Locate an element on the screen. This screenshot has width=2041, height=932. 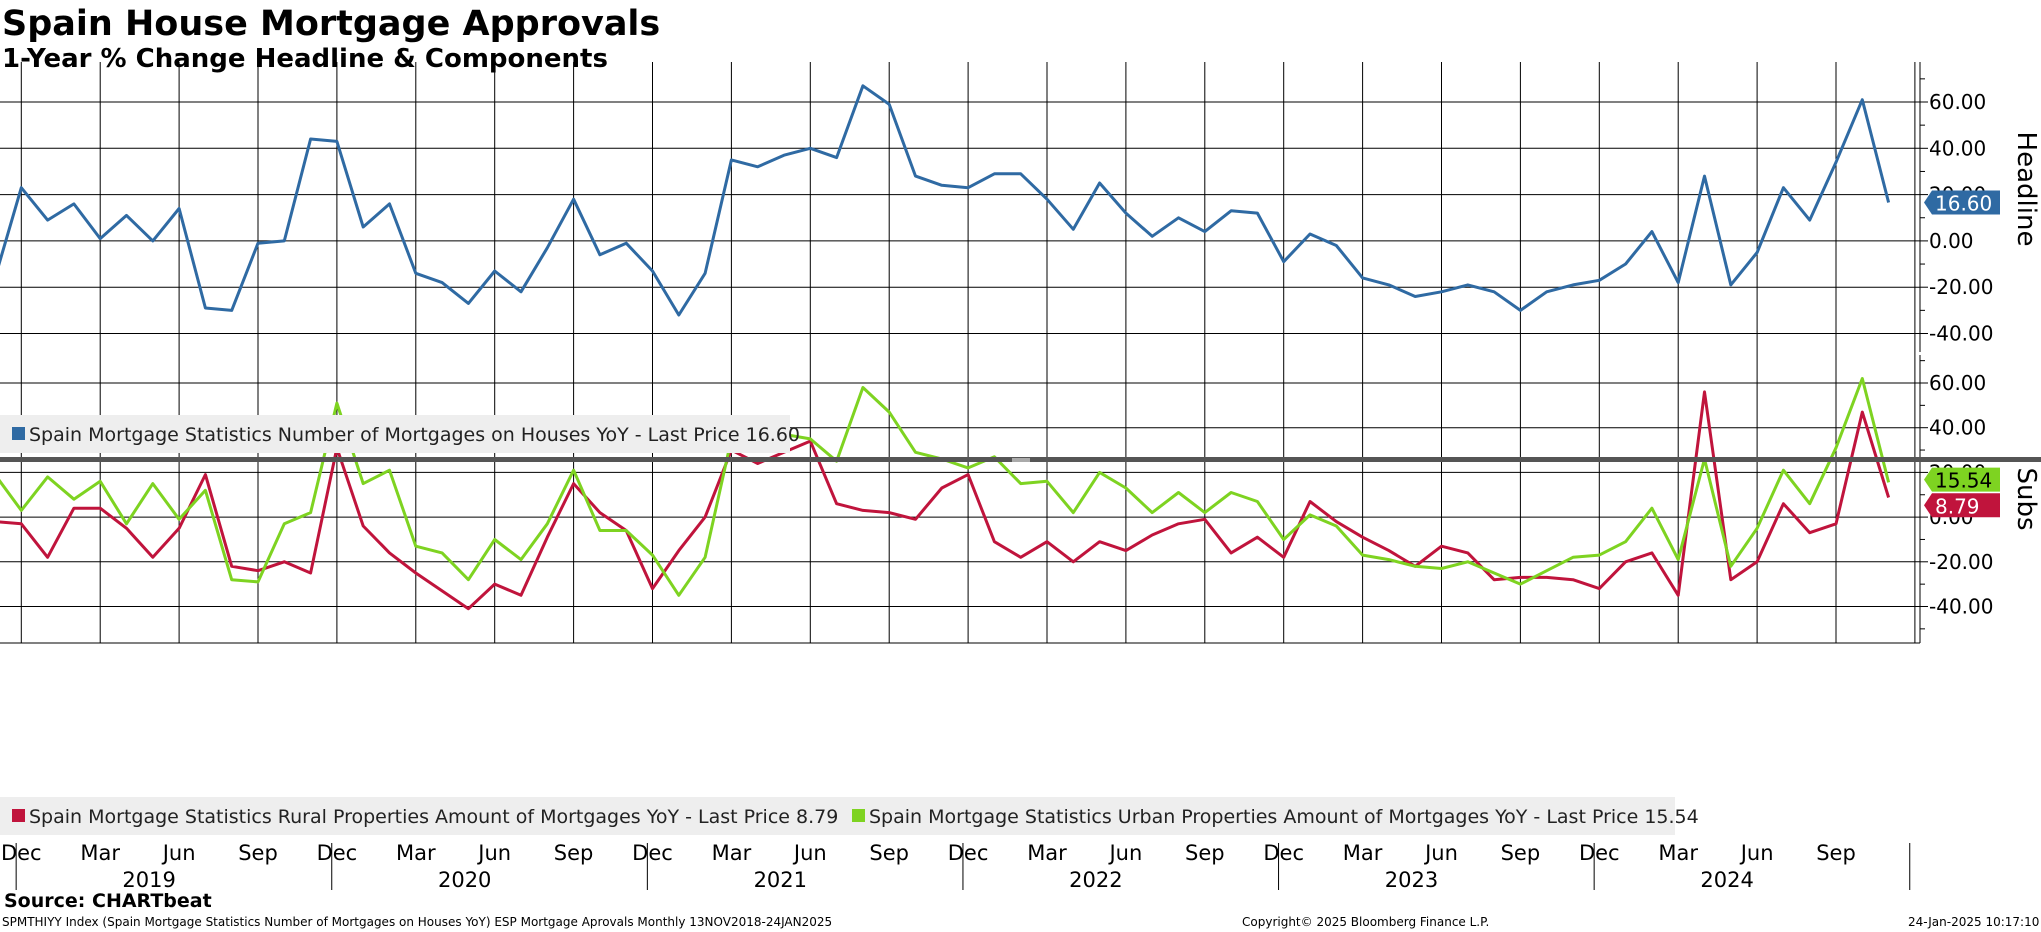
top-ytick-label: -20.00 is located at coordinates (1961, 287).